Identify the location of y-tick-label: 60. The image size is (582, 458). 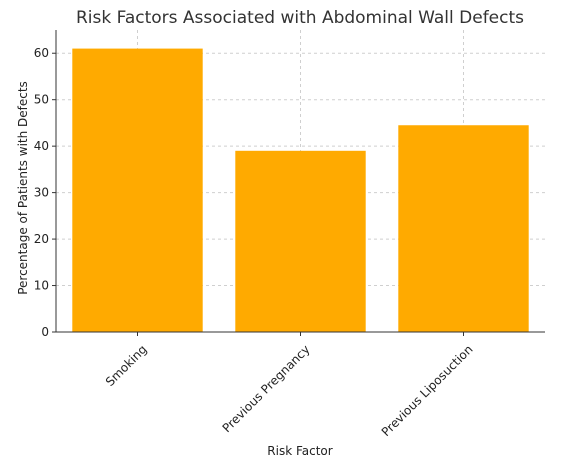
(41, 53).